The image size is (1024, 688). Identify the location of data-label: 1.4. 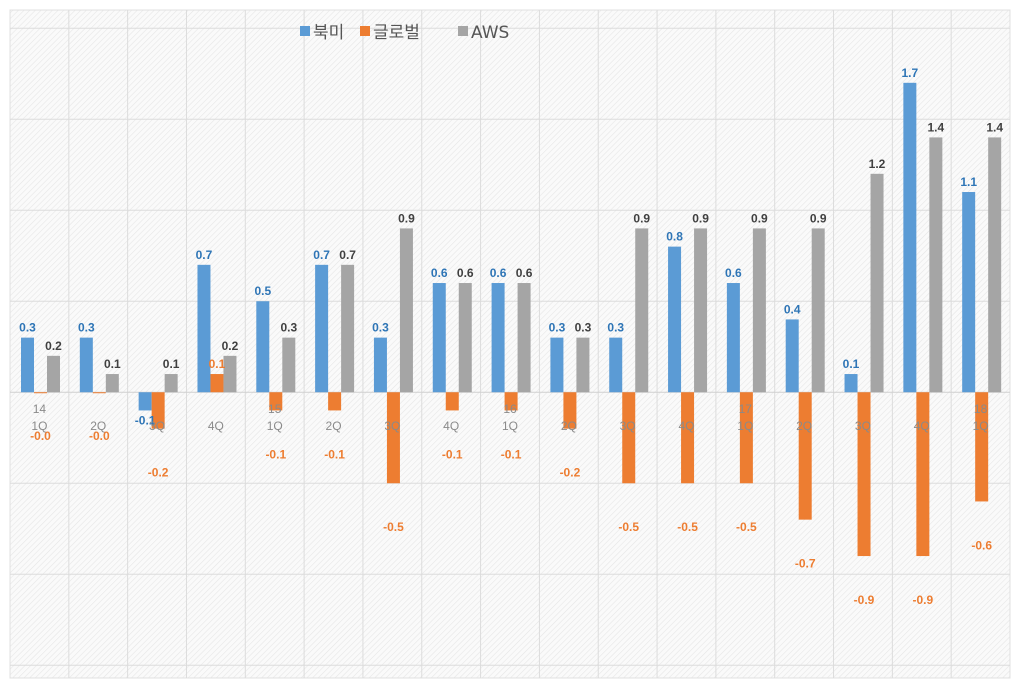
(936, 127).